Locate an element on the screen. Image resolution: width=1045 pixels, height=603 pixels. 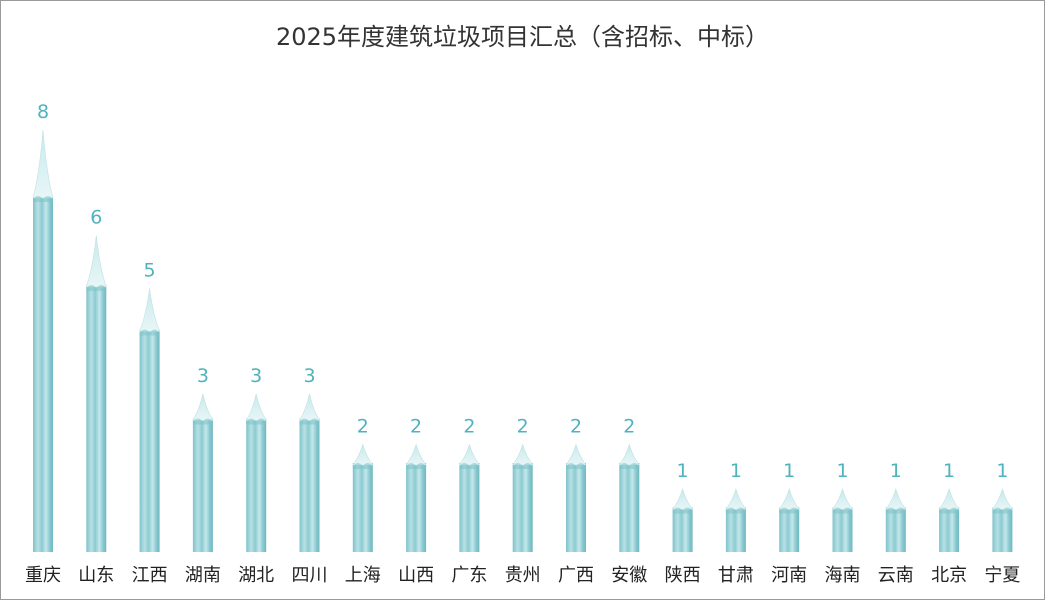
x-tick-label: 贵州 is located at coordinates (523, 575).